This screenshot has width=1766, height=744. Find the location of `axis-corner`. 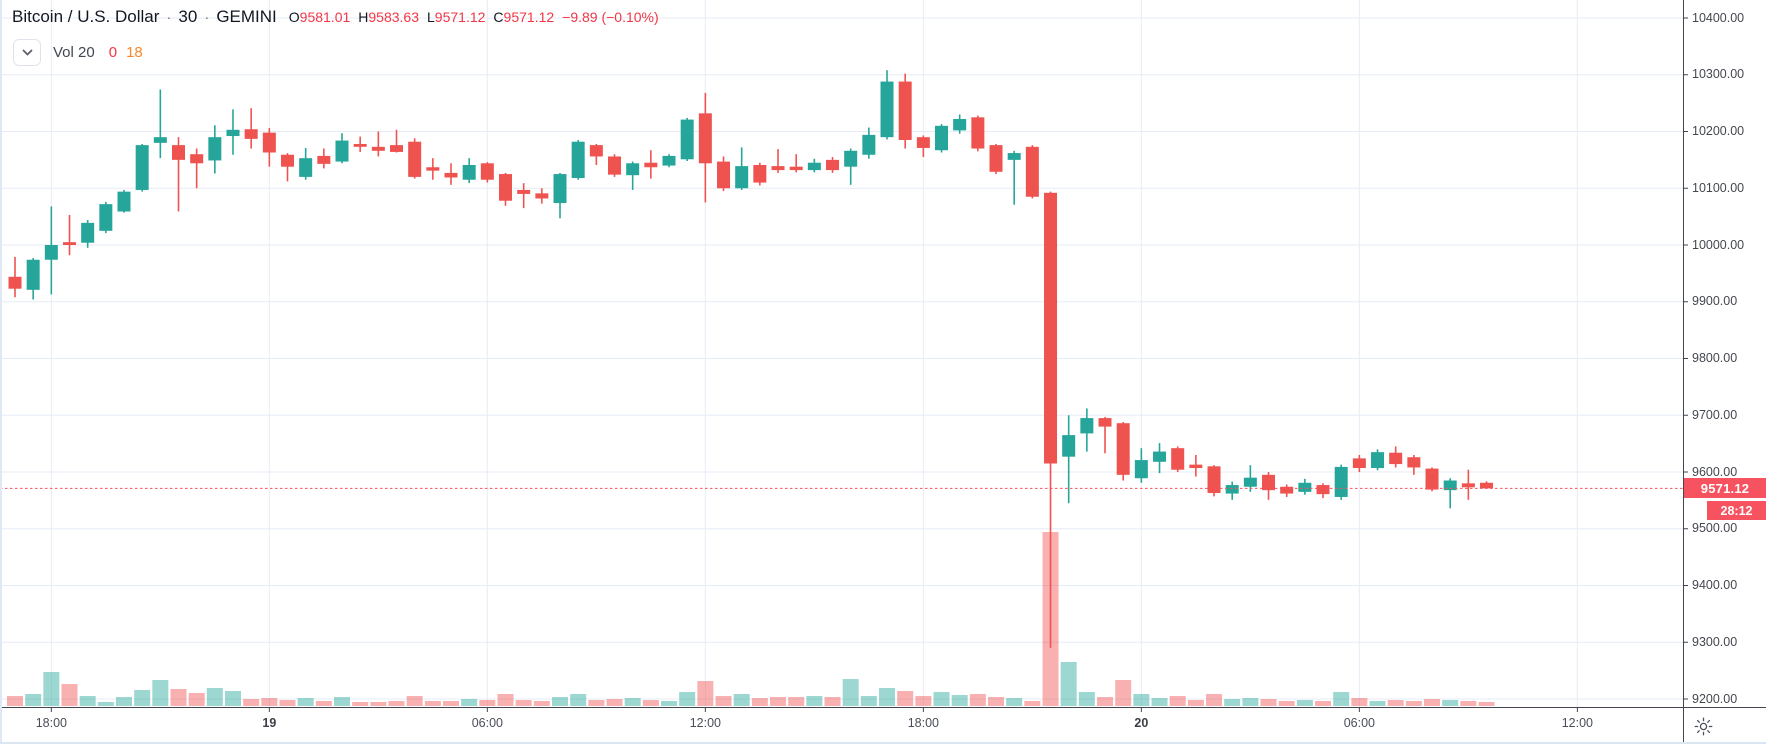

axis-corner is located at coordinates (1725, 726).